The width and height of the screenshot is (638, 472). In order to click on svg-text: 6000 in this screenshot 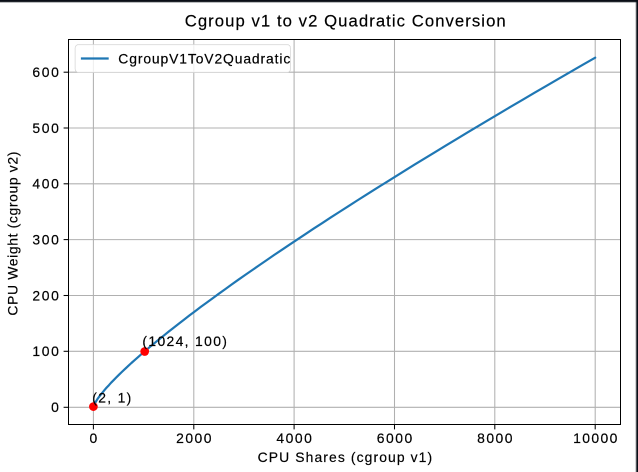, I will do `click(395, 438)`.